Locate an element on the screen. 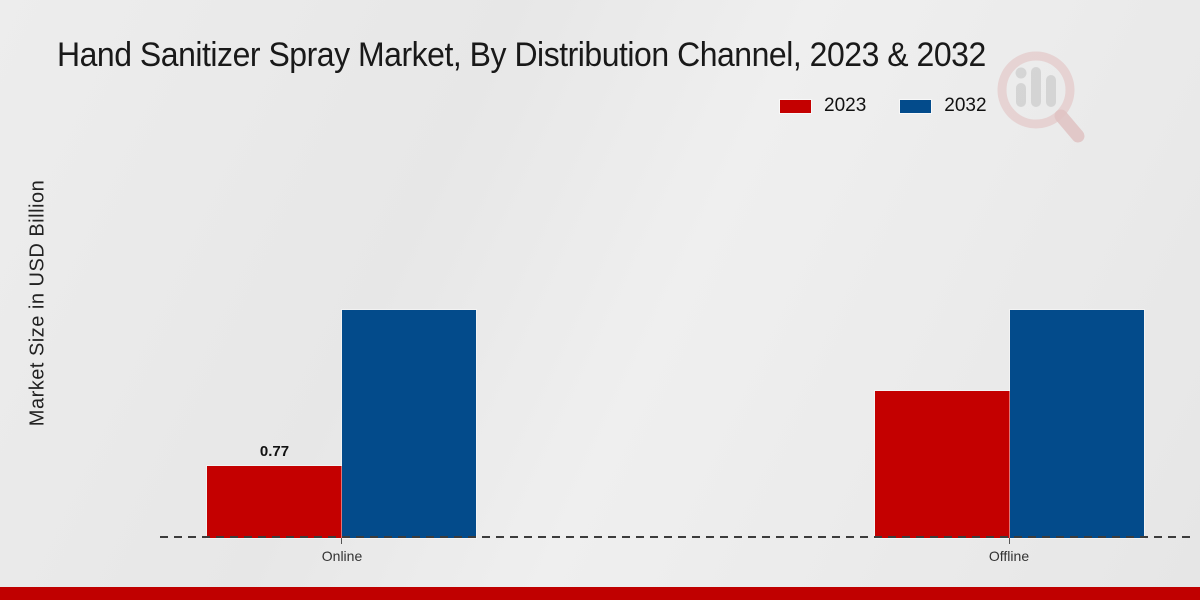  legend-item-2023: 2023 is located at coordinates (823, 106).